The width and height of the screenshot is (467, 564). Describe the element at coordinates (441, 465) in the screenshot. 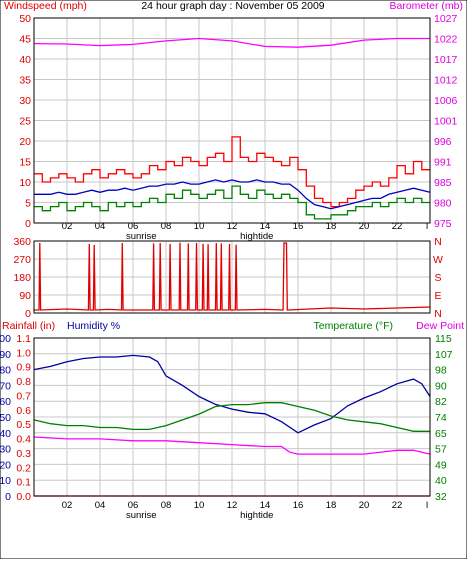

I see `temperature-y-tick-label: 49` at that location.